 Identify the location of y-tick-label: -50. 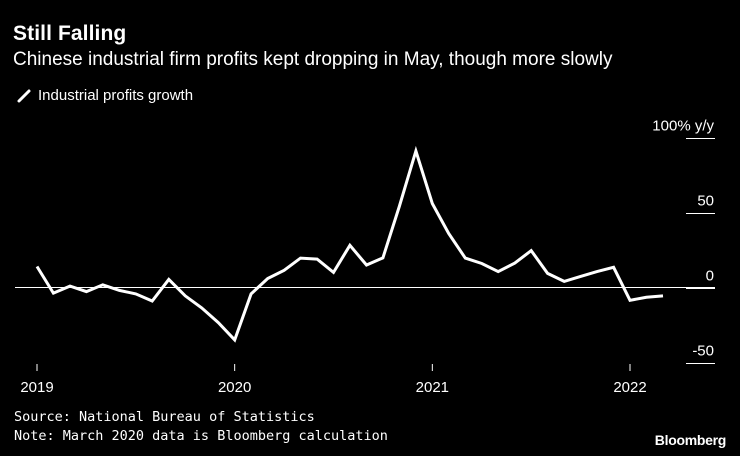
(703, 351).